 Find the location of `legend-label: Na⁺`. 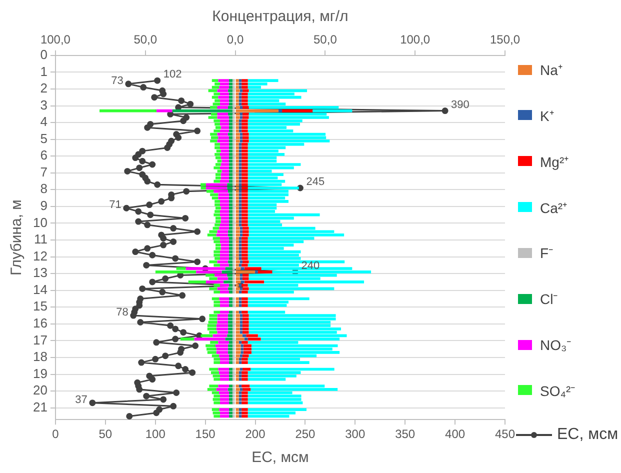

legend-label: Na⁺ is located at coordinates (551, 70).